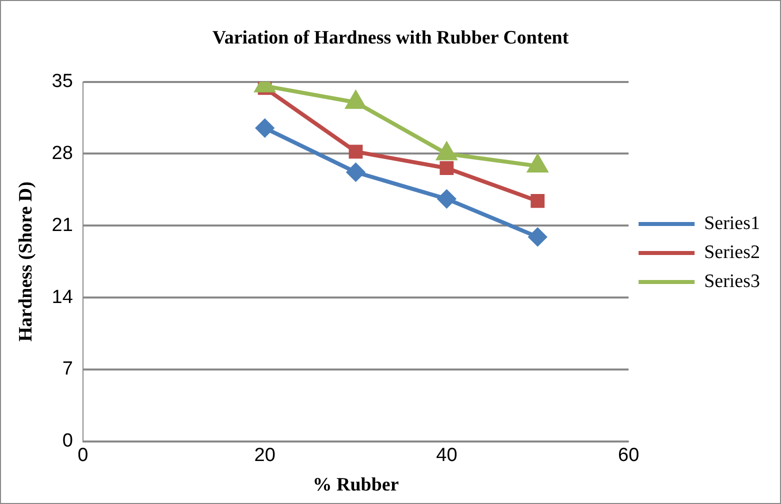 The image size is (781, 504). I want to click on y-axis-title: Hardness (Shore D), so click(25, 262).